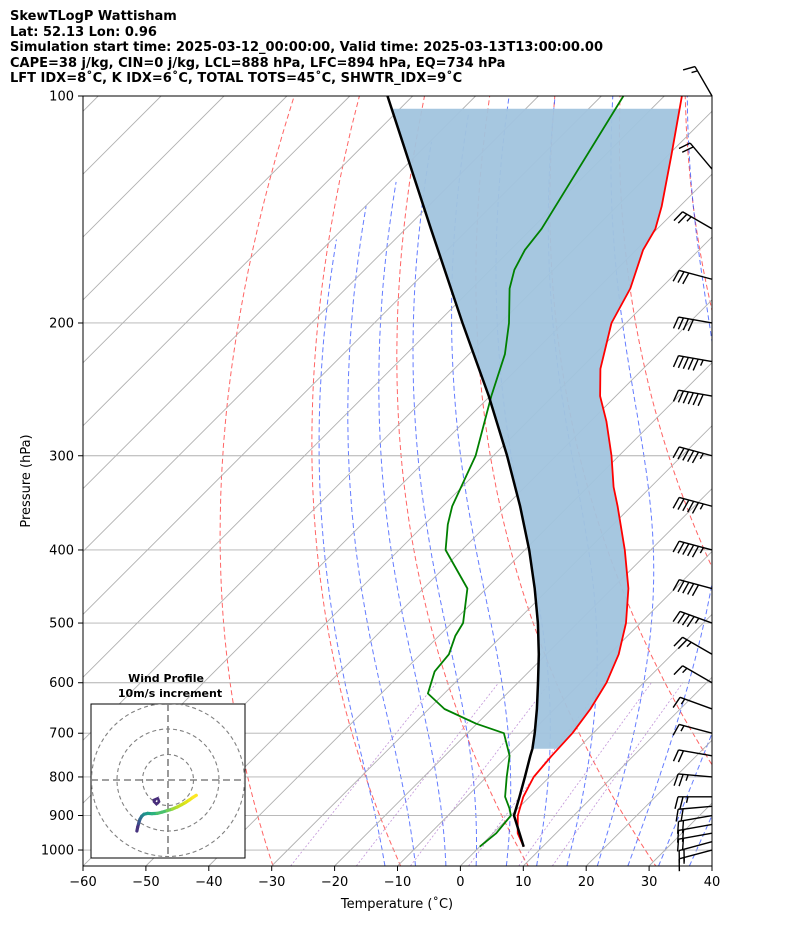 Image resolution: width=794 pixels, height=937 pixels. Describe the element at coordinates (271, 882) in the screenshot. I see `x-tick-label: −30` at that location.